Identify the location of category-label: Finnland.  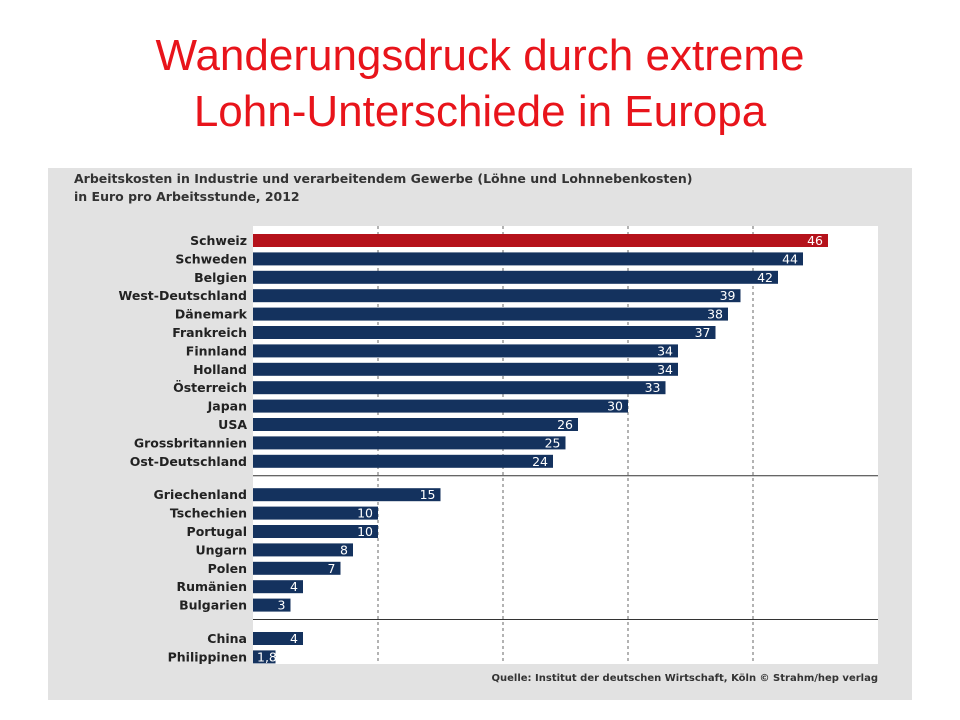
(216, 350).